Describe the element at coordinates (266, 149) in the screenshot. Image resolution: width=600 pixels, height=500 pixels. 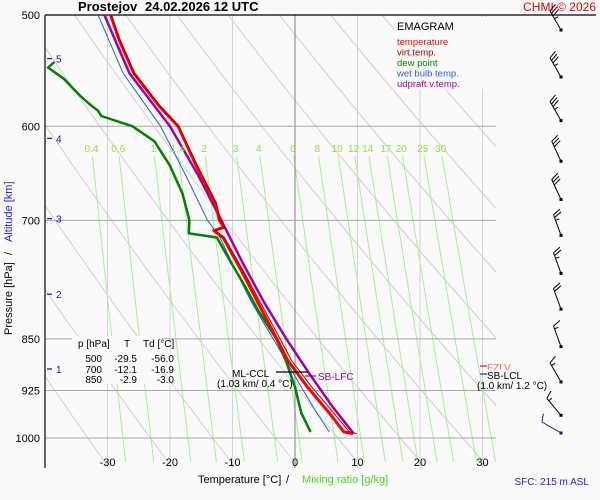
I see `mixing-ratio-labels: 0.4 0.6 1 1.4 2 3 4 6 8 10 12 14 17 20 25 30` at that location.